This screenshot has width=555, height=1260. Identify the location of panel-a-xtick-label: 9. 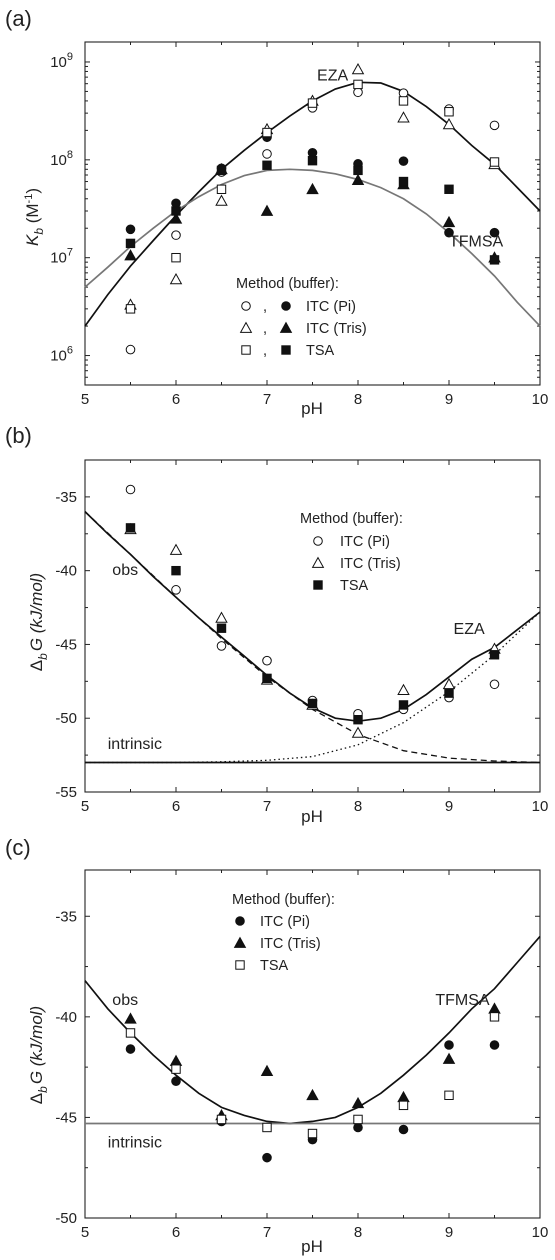
(449, 399).